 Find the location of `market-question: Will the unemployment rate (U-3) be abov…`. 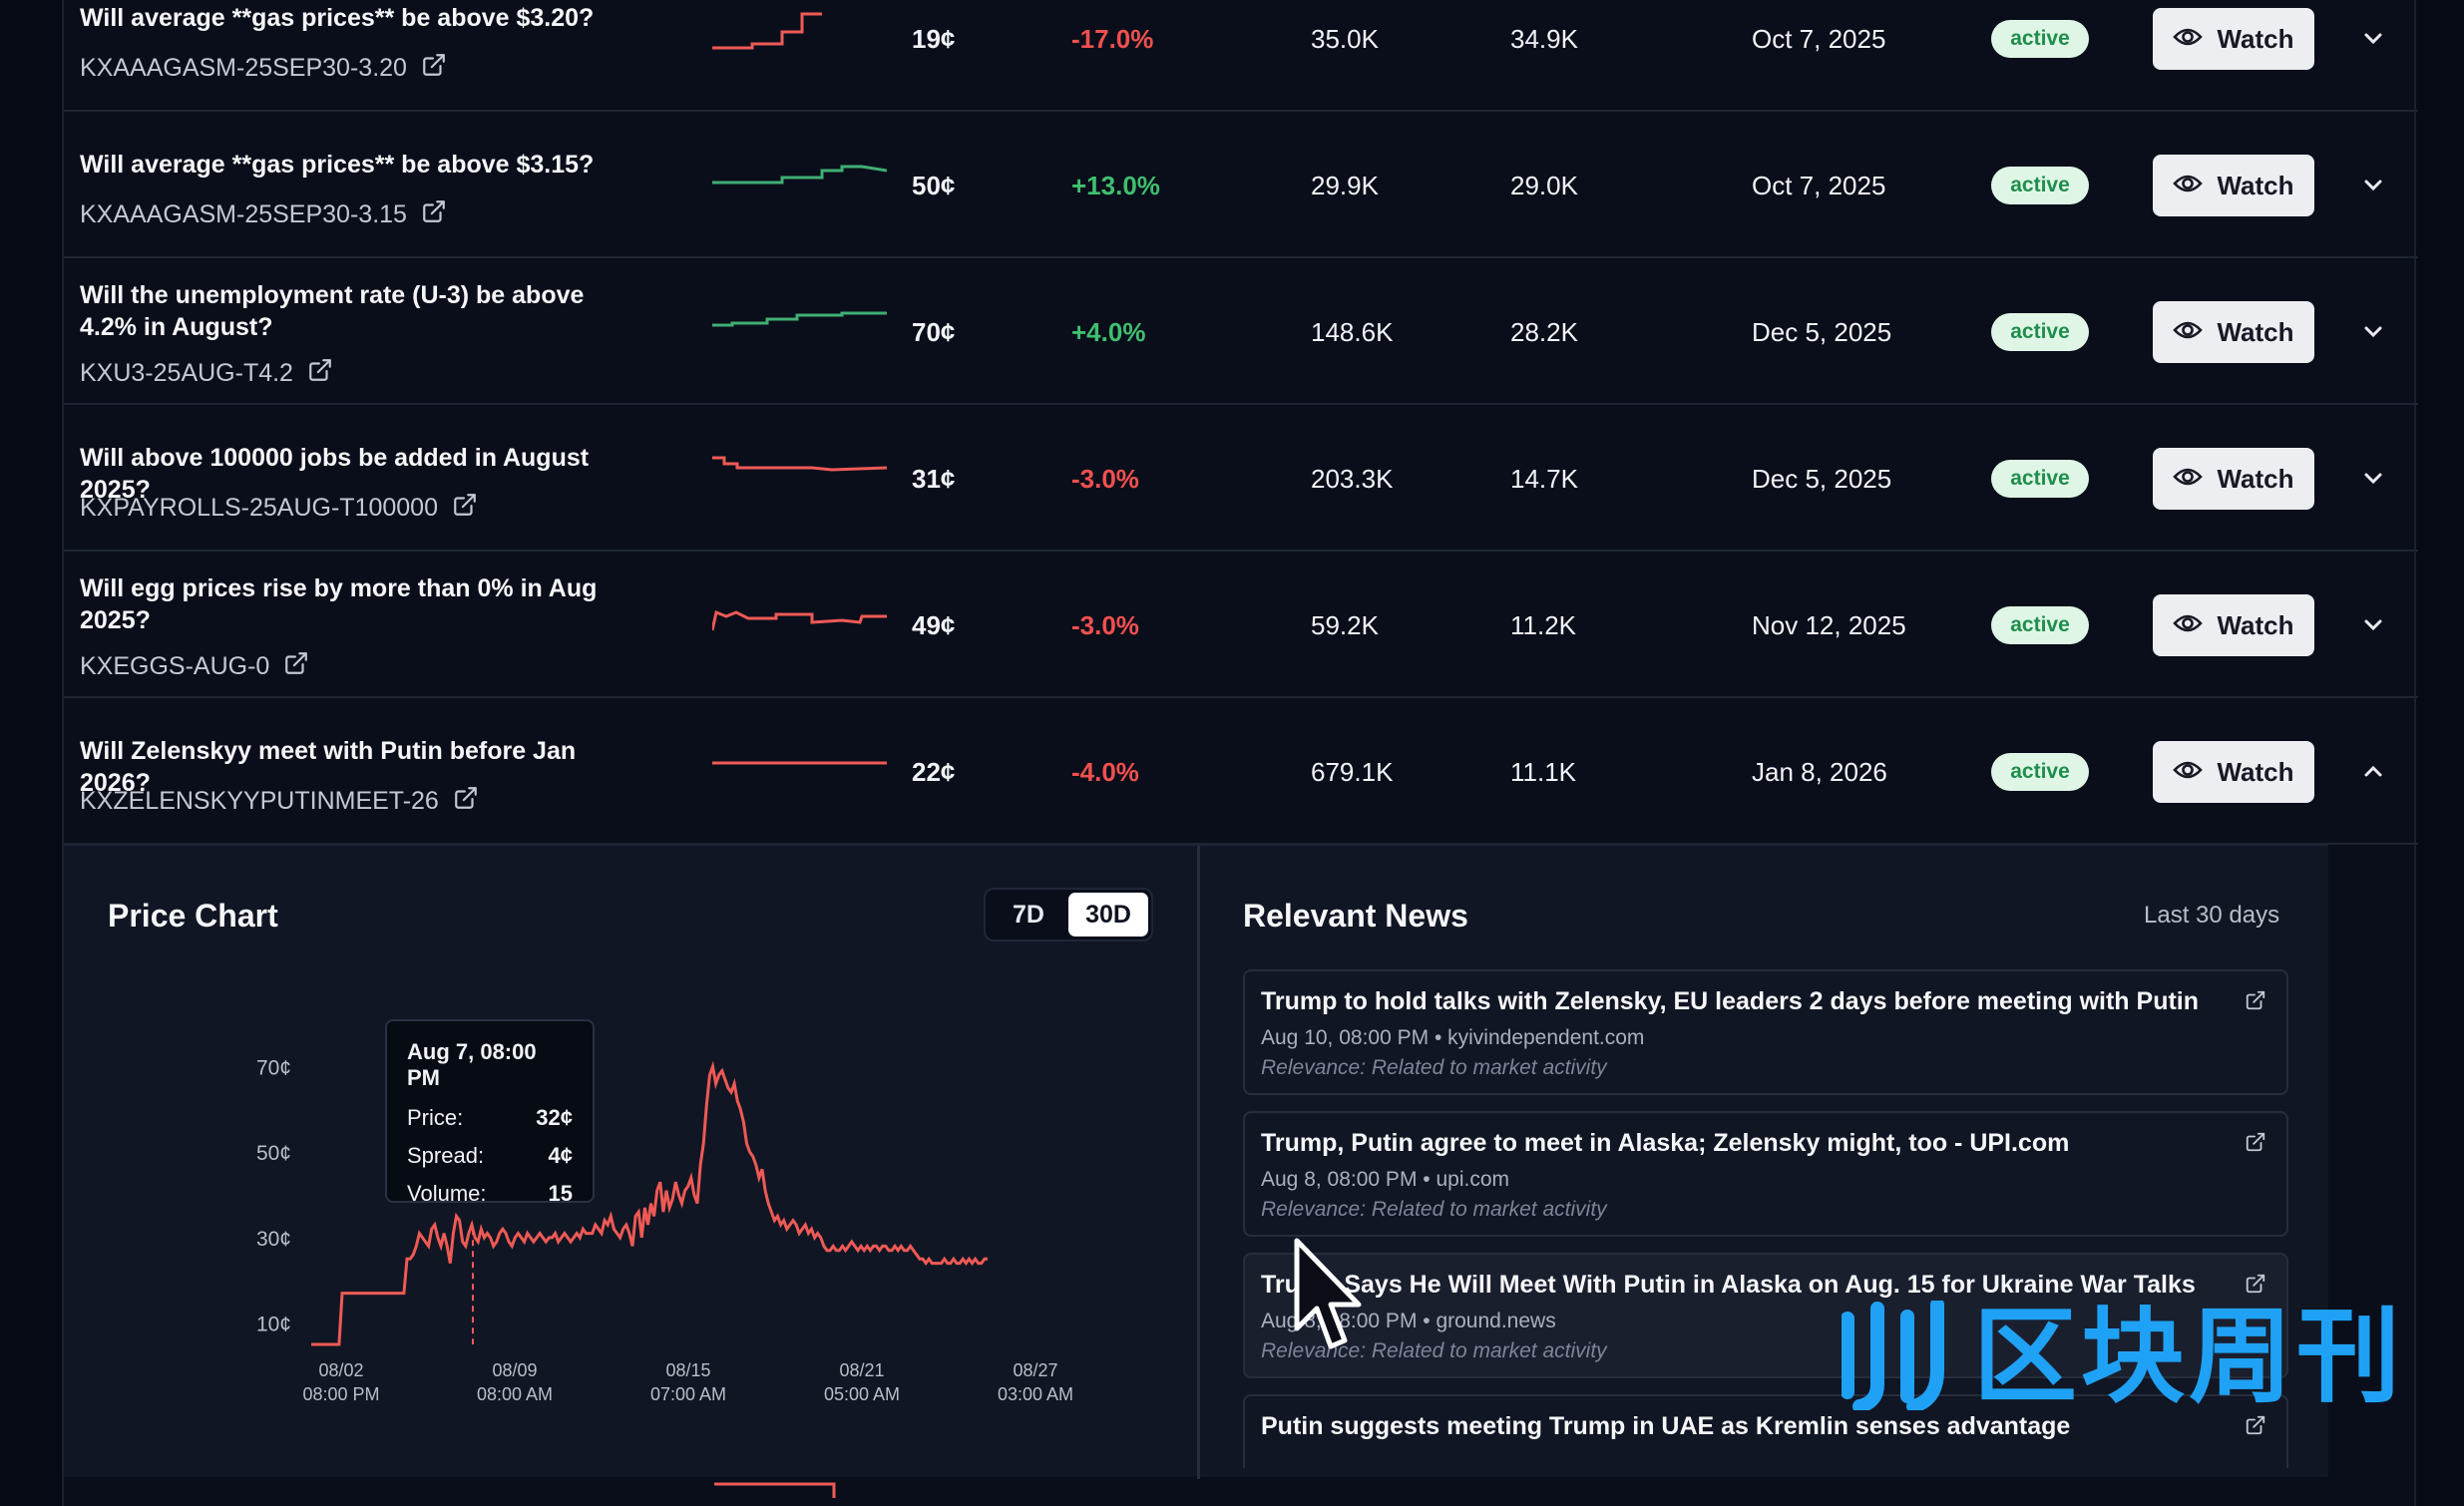

market-question: Will the unemployment rate (U-3) be abov… is located at coordinates (332, 311).